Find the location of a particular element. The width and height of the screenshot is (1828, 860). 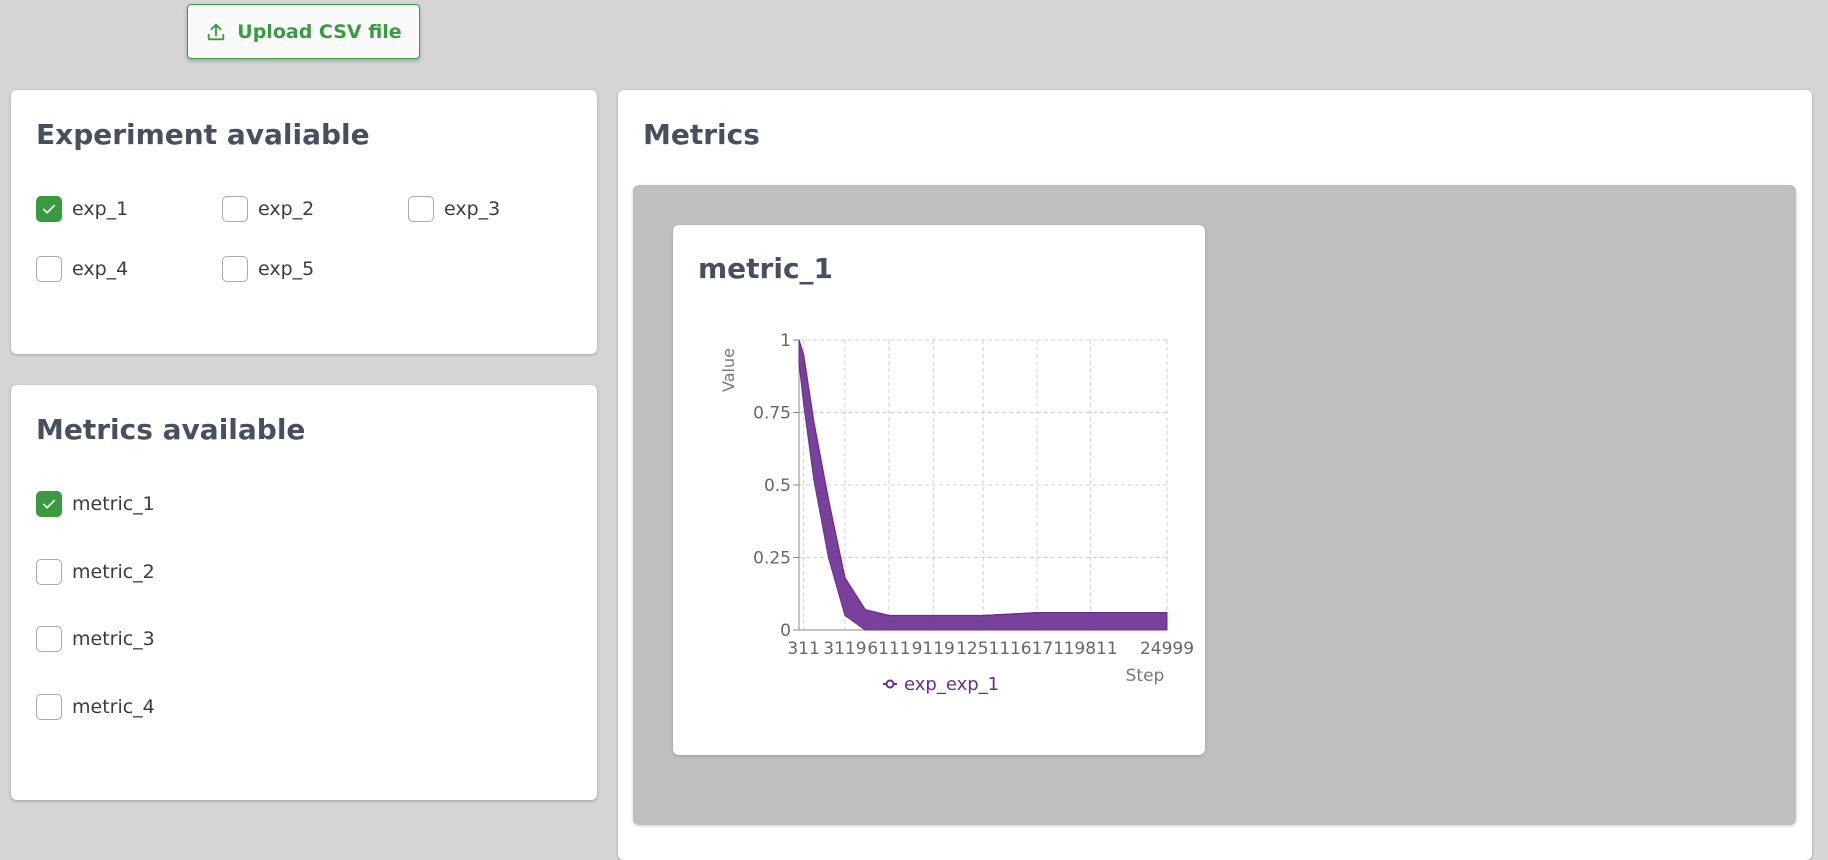

upload-csv-button: Upload CSV file is located at coordinates (303, 31).